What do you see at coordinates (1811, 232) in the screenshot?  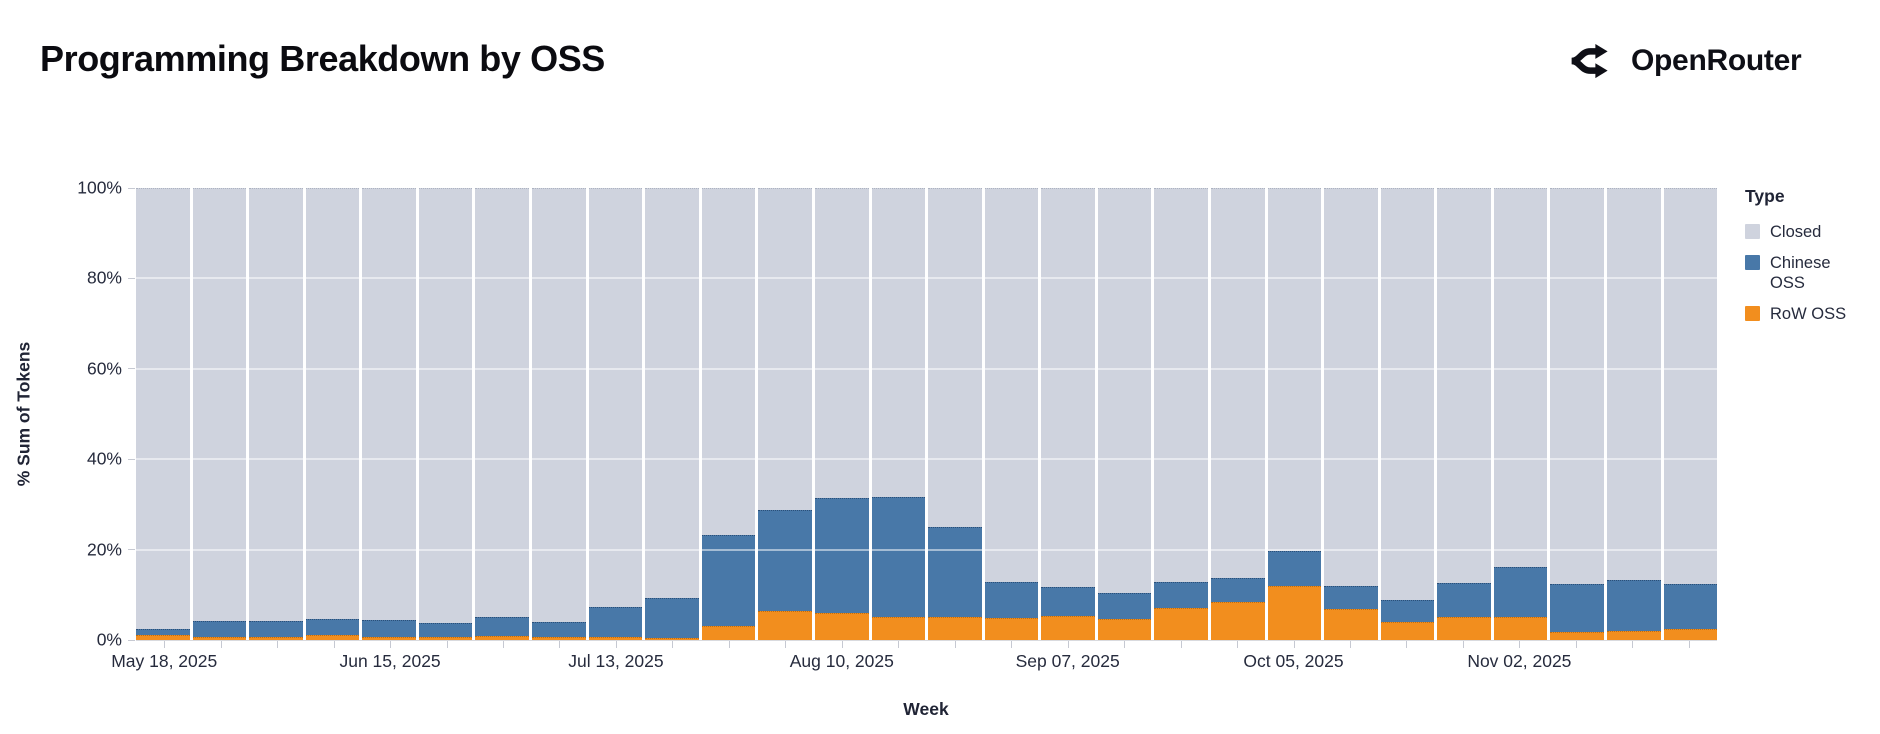 I see `legend-item-closed: Closed` at bounding box center [1811, 232].